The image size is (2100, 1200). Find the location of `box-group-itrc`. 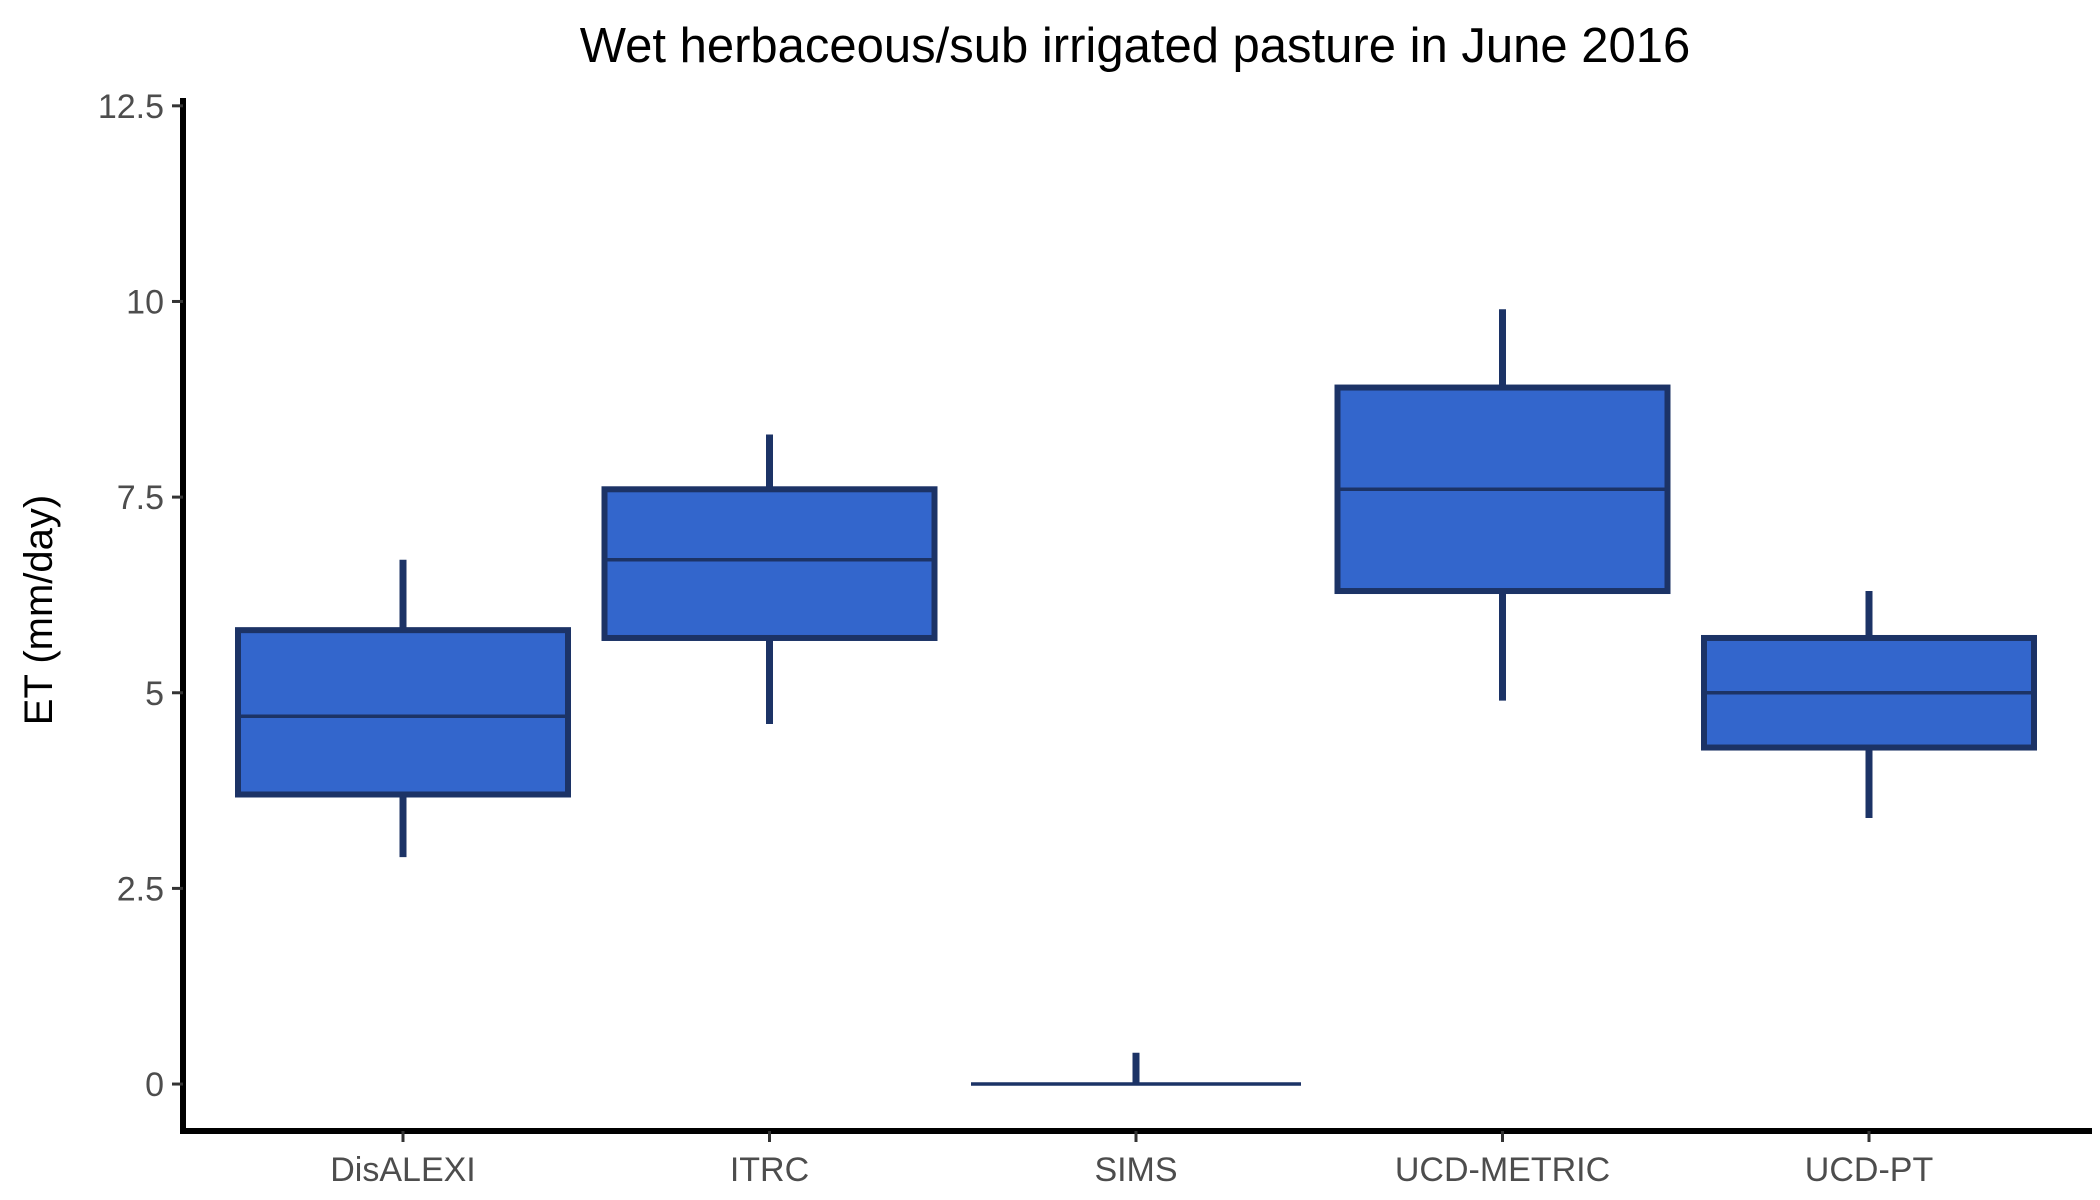

box-group-itrc is located at coordinates (769, 579).